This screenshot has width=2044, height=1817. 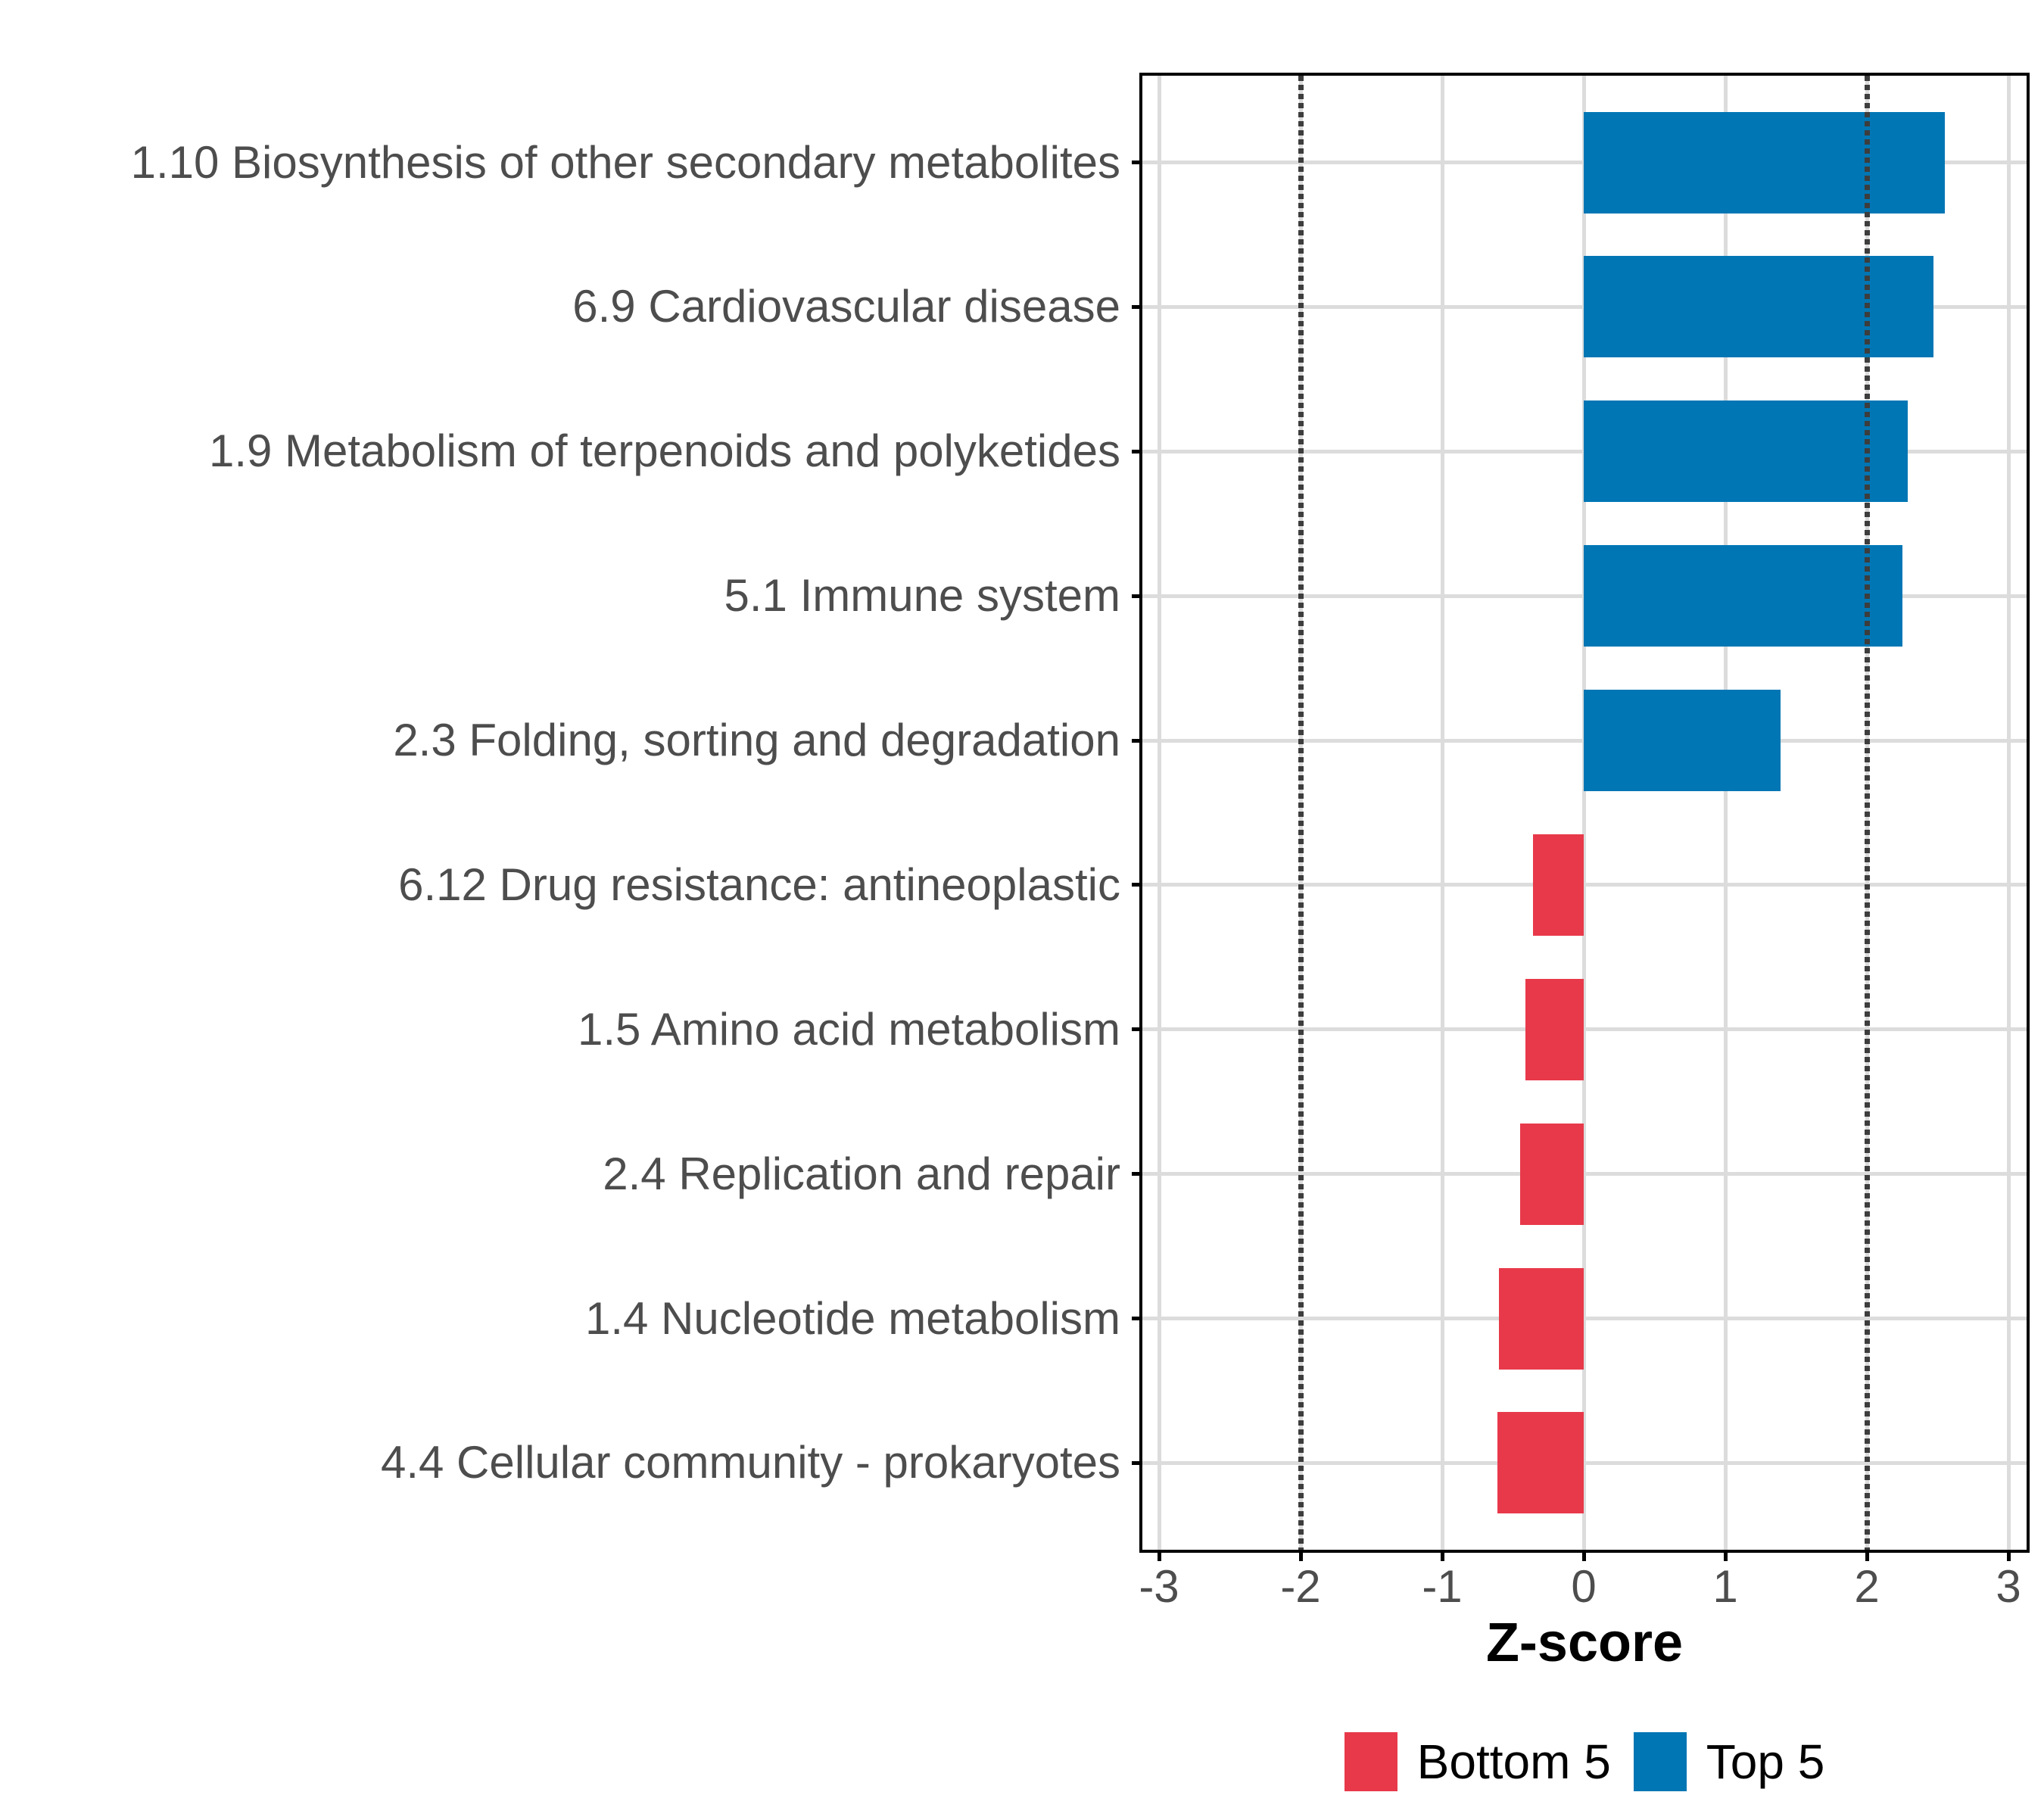 I want to click on legend-label: Bottom 5, so click(x=1513, y=1761).